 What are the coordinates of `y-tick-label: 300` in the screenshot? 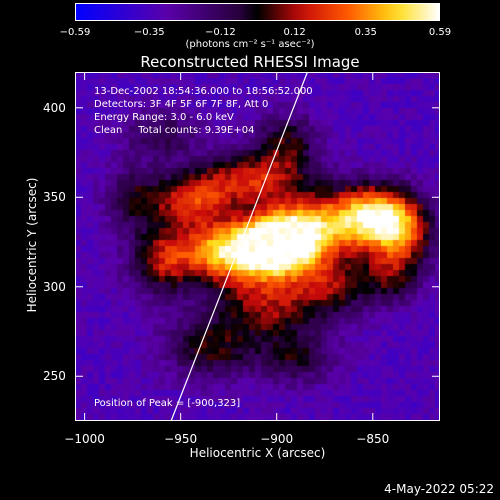 It's located at (54, 286).